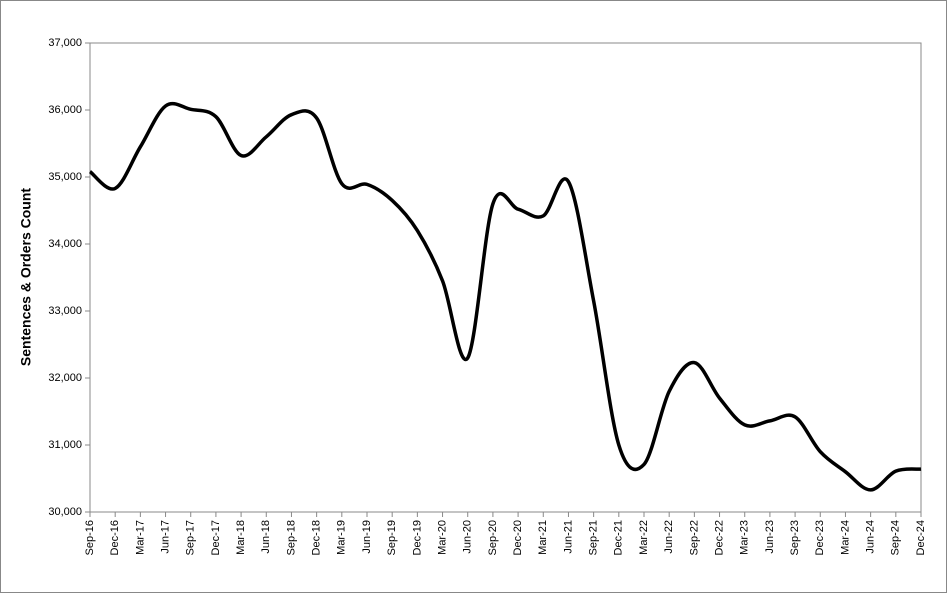 The width and height of the screenshot is (947, 593). Describe the element at coordinates (367, 537) in the screenshot. I see `x-tick-label: Jun-19` at that location.